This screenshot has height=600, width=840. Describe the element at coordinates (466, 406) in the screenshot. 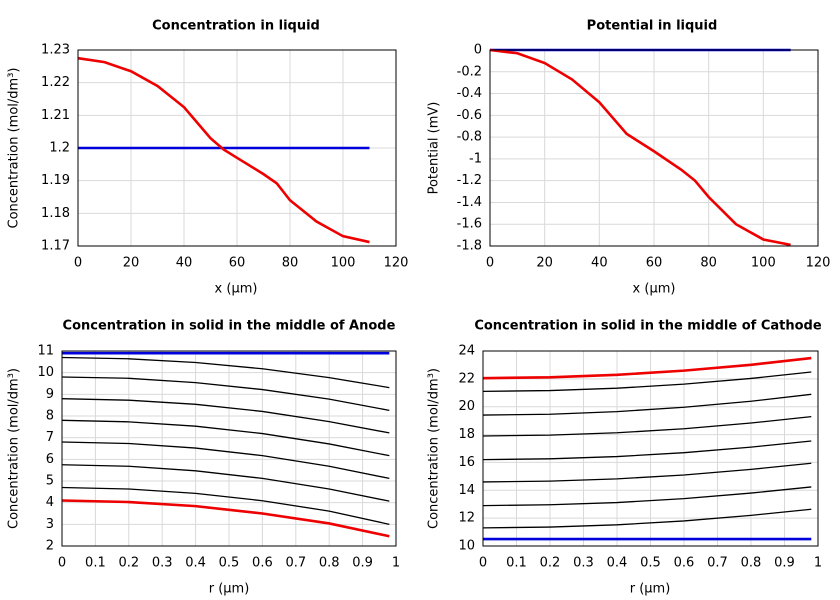

I see `y-tick-label: 20` at that location.